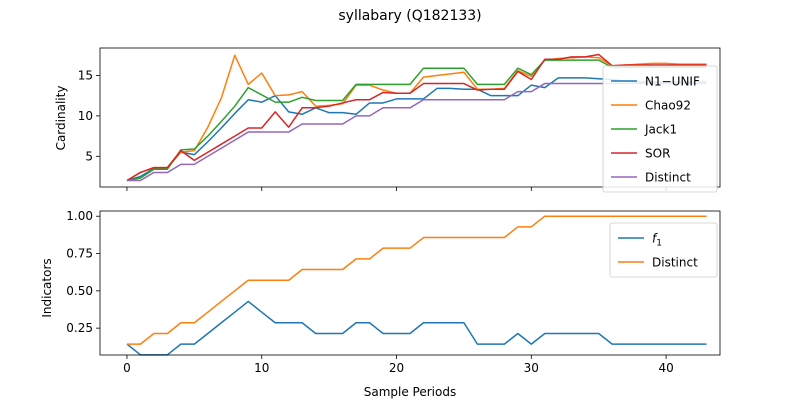 This screenshot has height=400, width=800. Describe the element at coordinates (531, 368) in the screenshot. I see `x-tick-label: 30` at that location.